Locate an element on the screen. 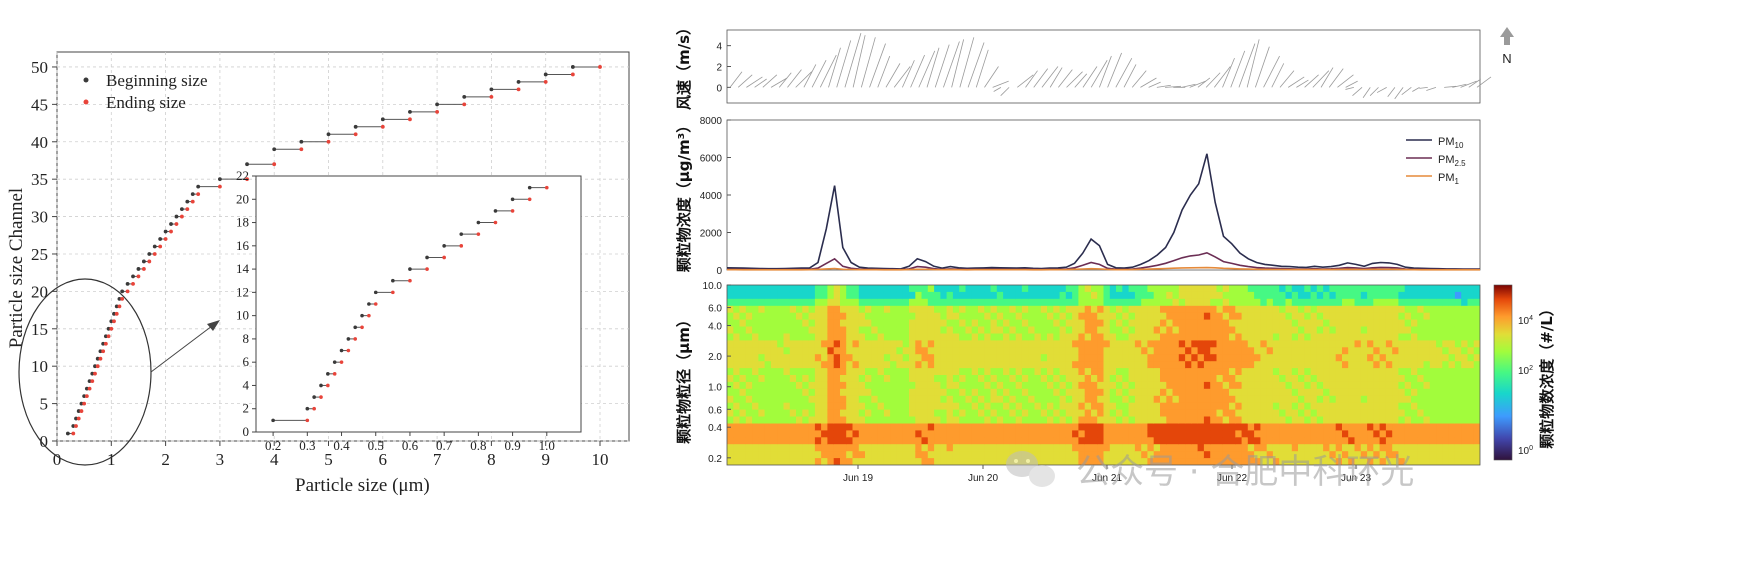 The height and width of the screenshot is (588, 1740). heatmap-y-tick-label: 6.0 is located at coordinates (715, 309).